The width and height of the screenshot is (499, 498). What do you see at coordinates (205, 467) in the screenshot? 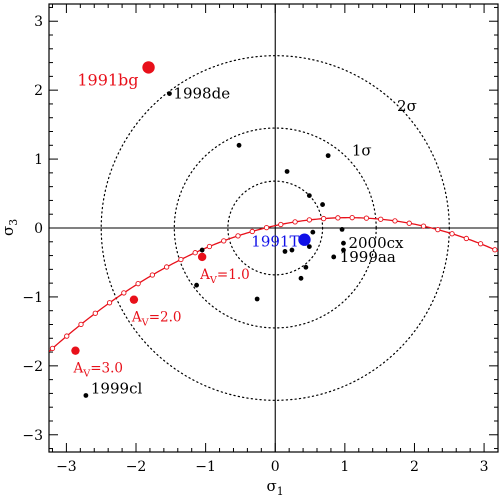
I see `x-tick-label: −1` at bounding box center [205, 467].